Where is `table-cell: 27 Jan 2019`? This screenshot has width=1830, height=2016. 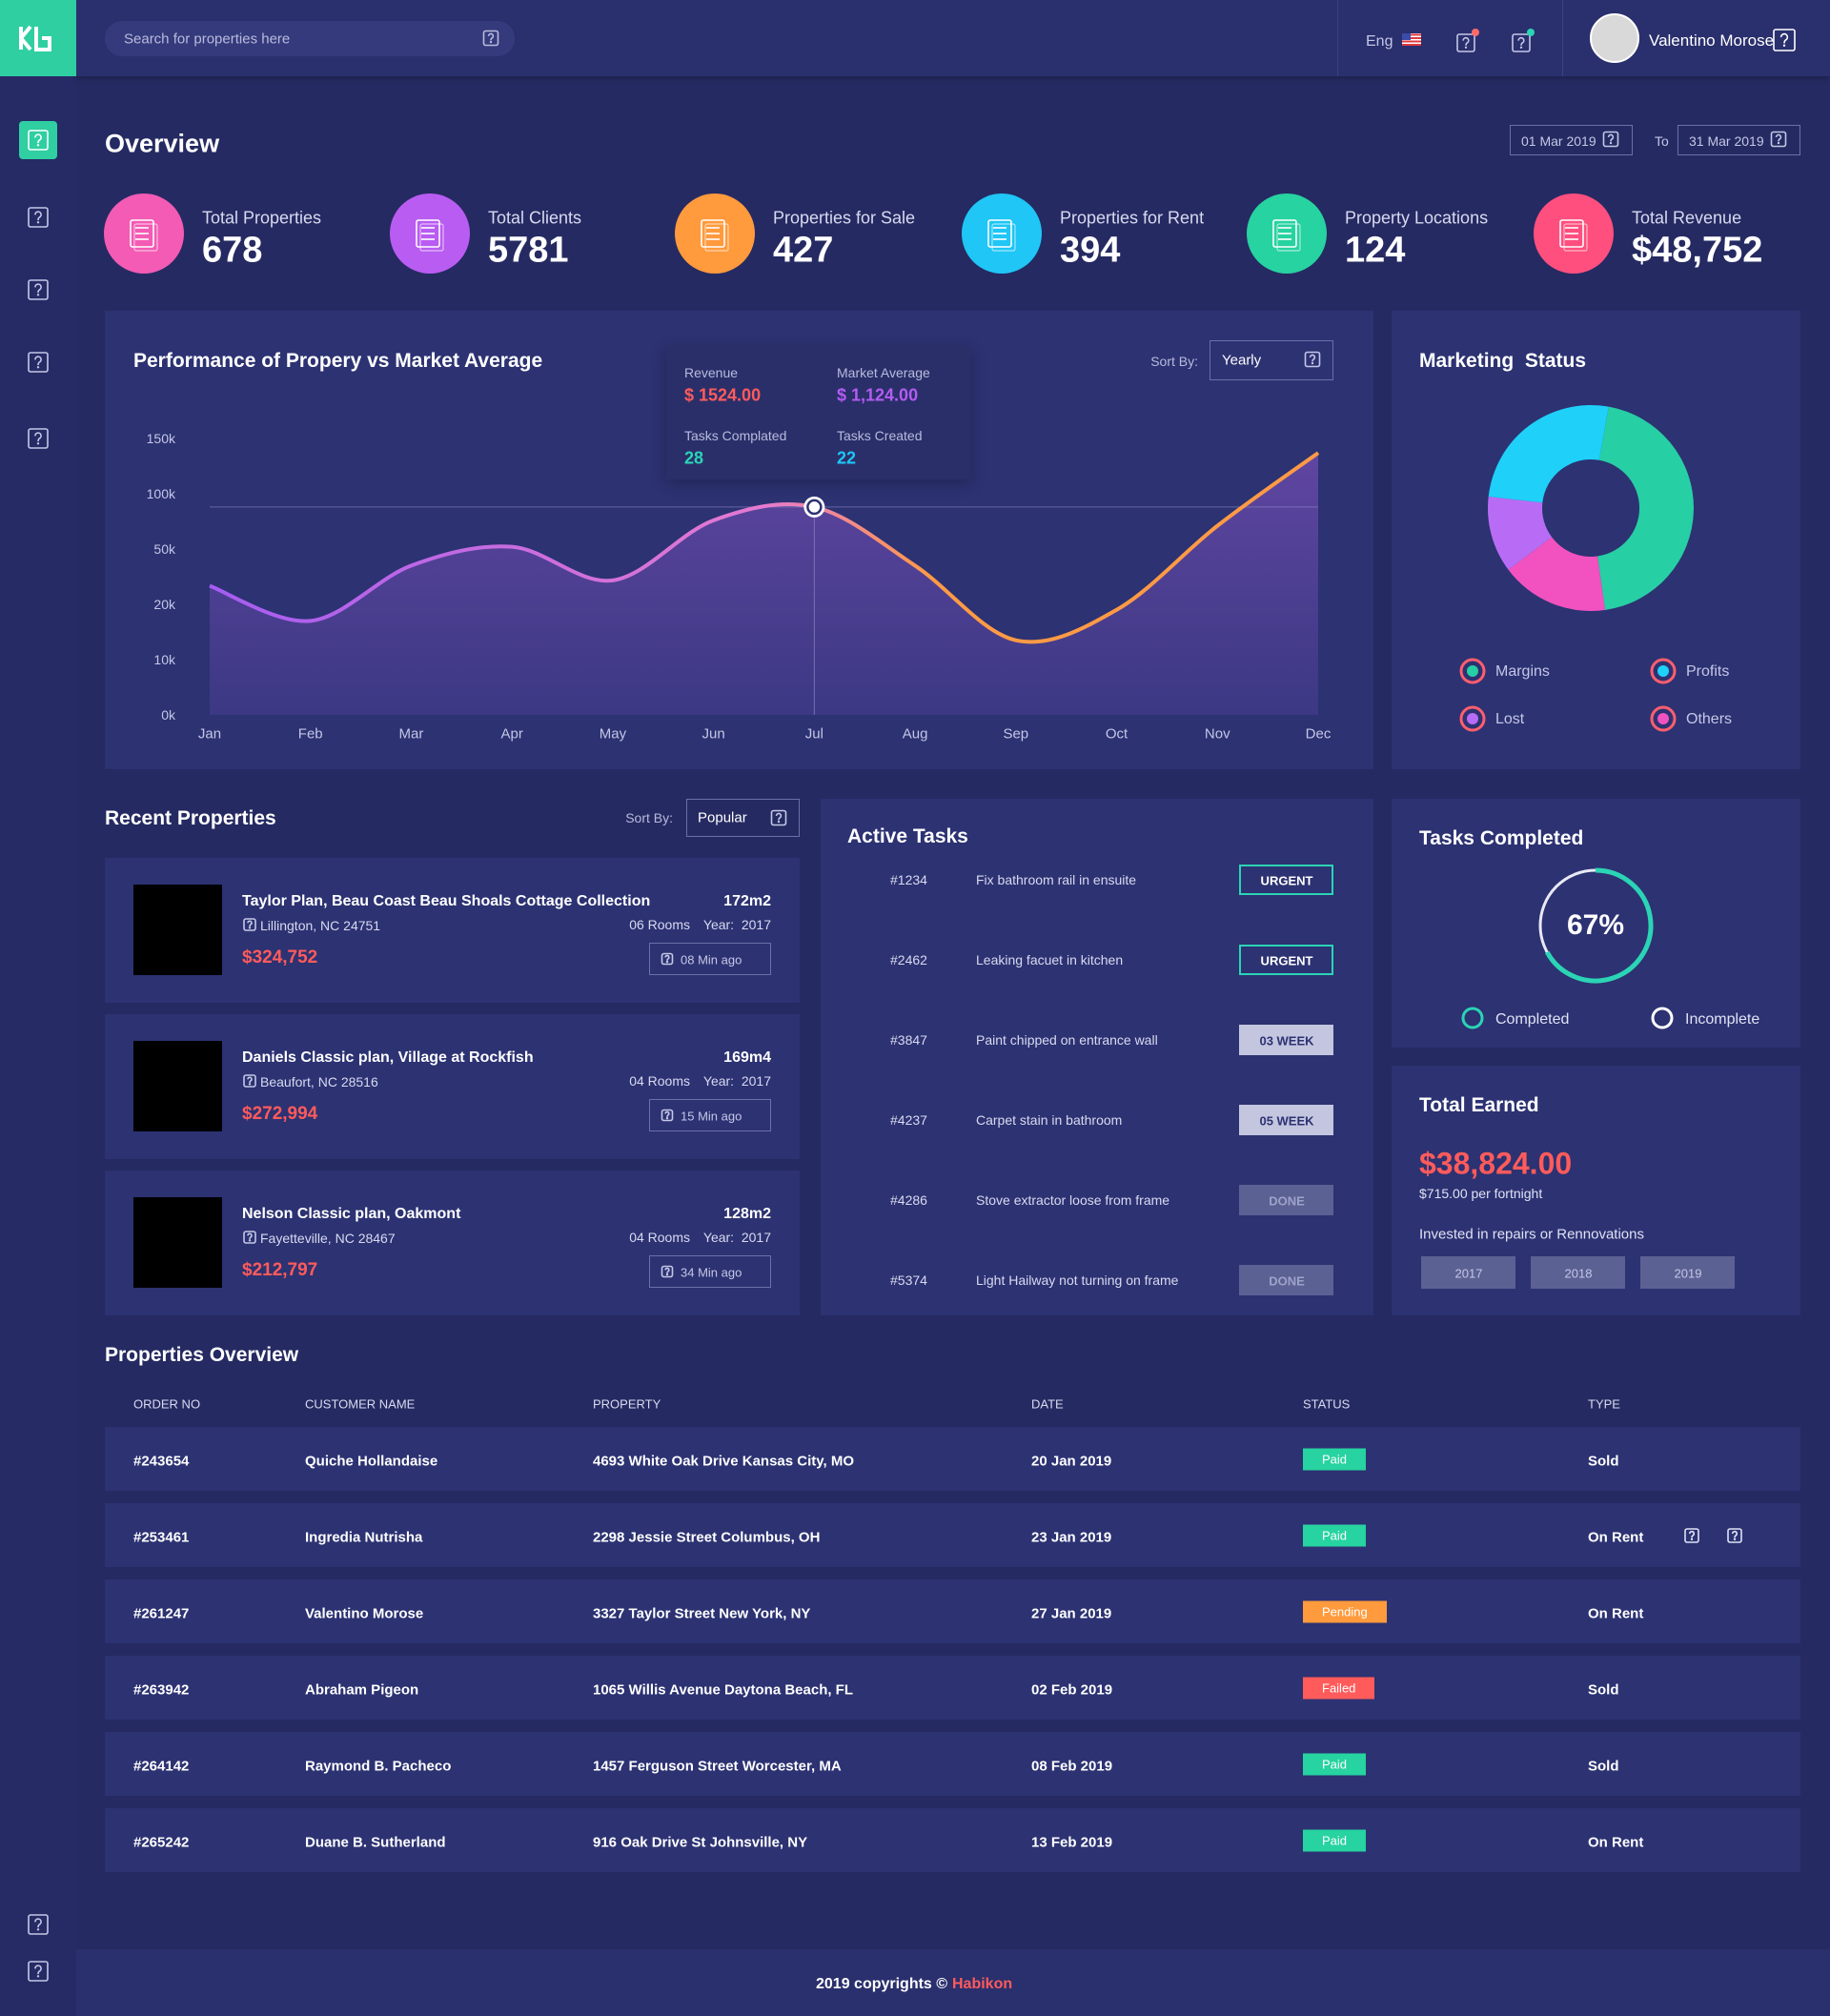
table-cell: 27 Jan 2019 is located at coordinates (1071, 1613).